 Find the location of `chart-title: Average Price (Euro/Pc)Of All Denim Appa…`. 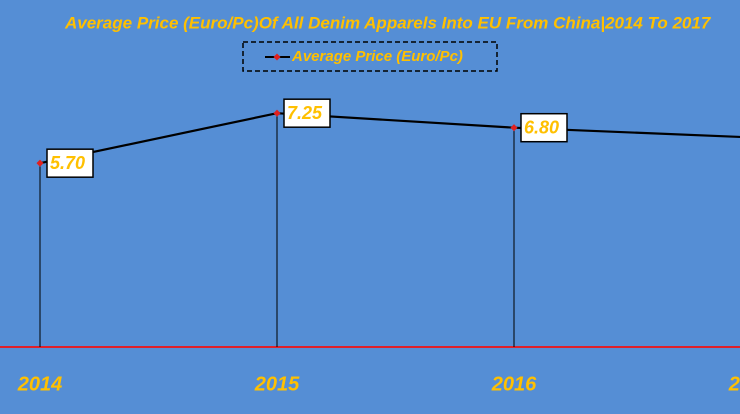

chart-title: Average Price (Euro/Pc)Of All Denim Appa… is located at coordinates (388, 22).